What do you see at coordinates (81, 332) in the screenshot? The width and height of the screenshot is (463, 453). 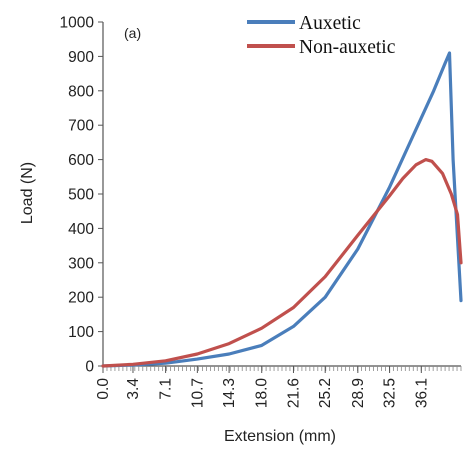 I see `y-tick-label: 100` at bounding box center [81, 332].